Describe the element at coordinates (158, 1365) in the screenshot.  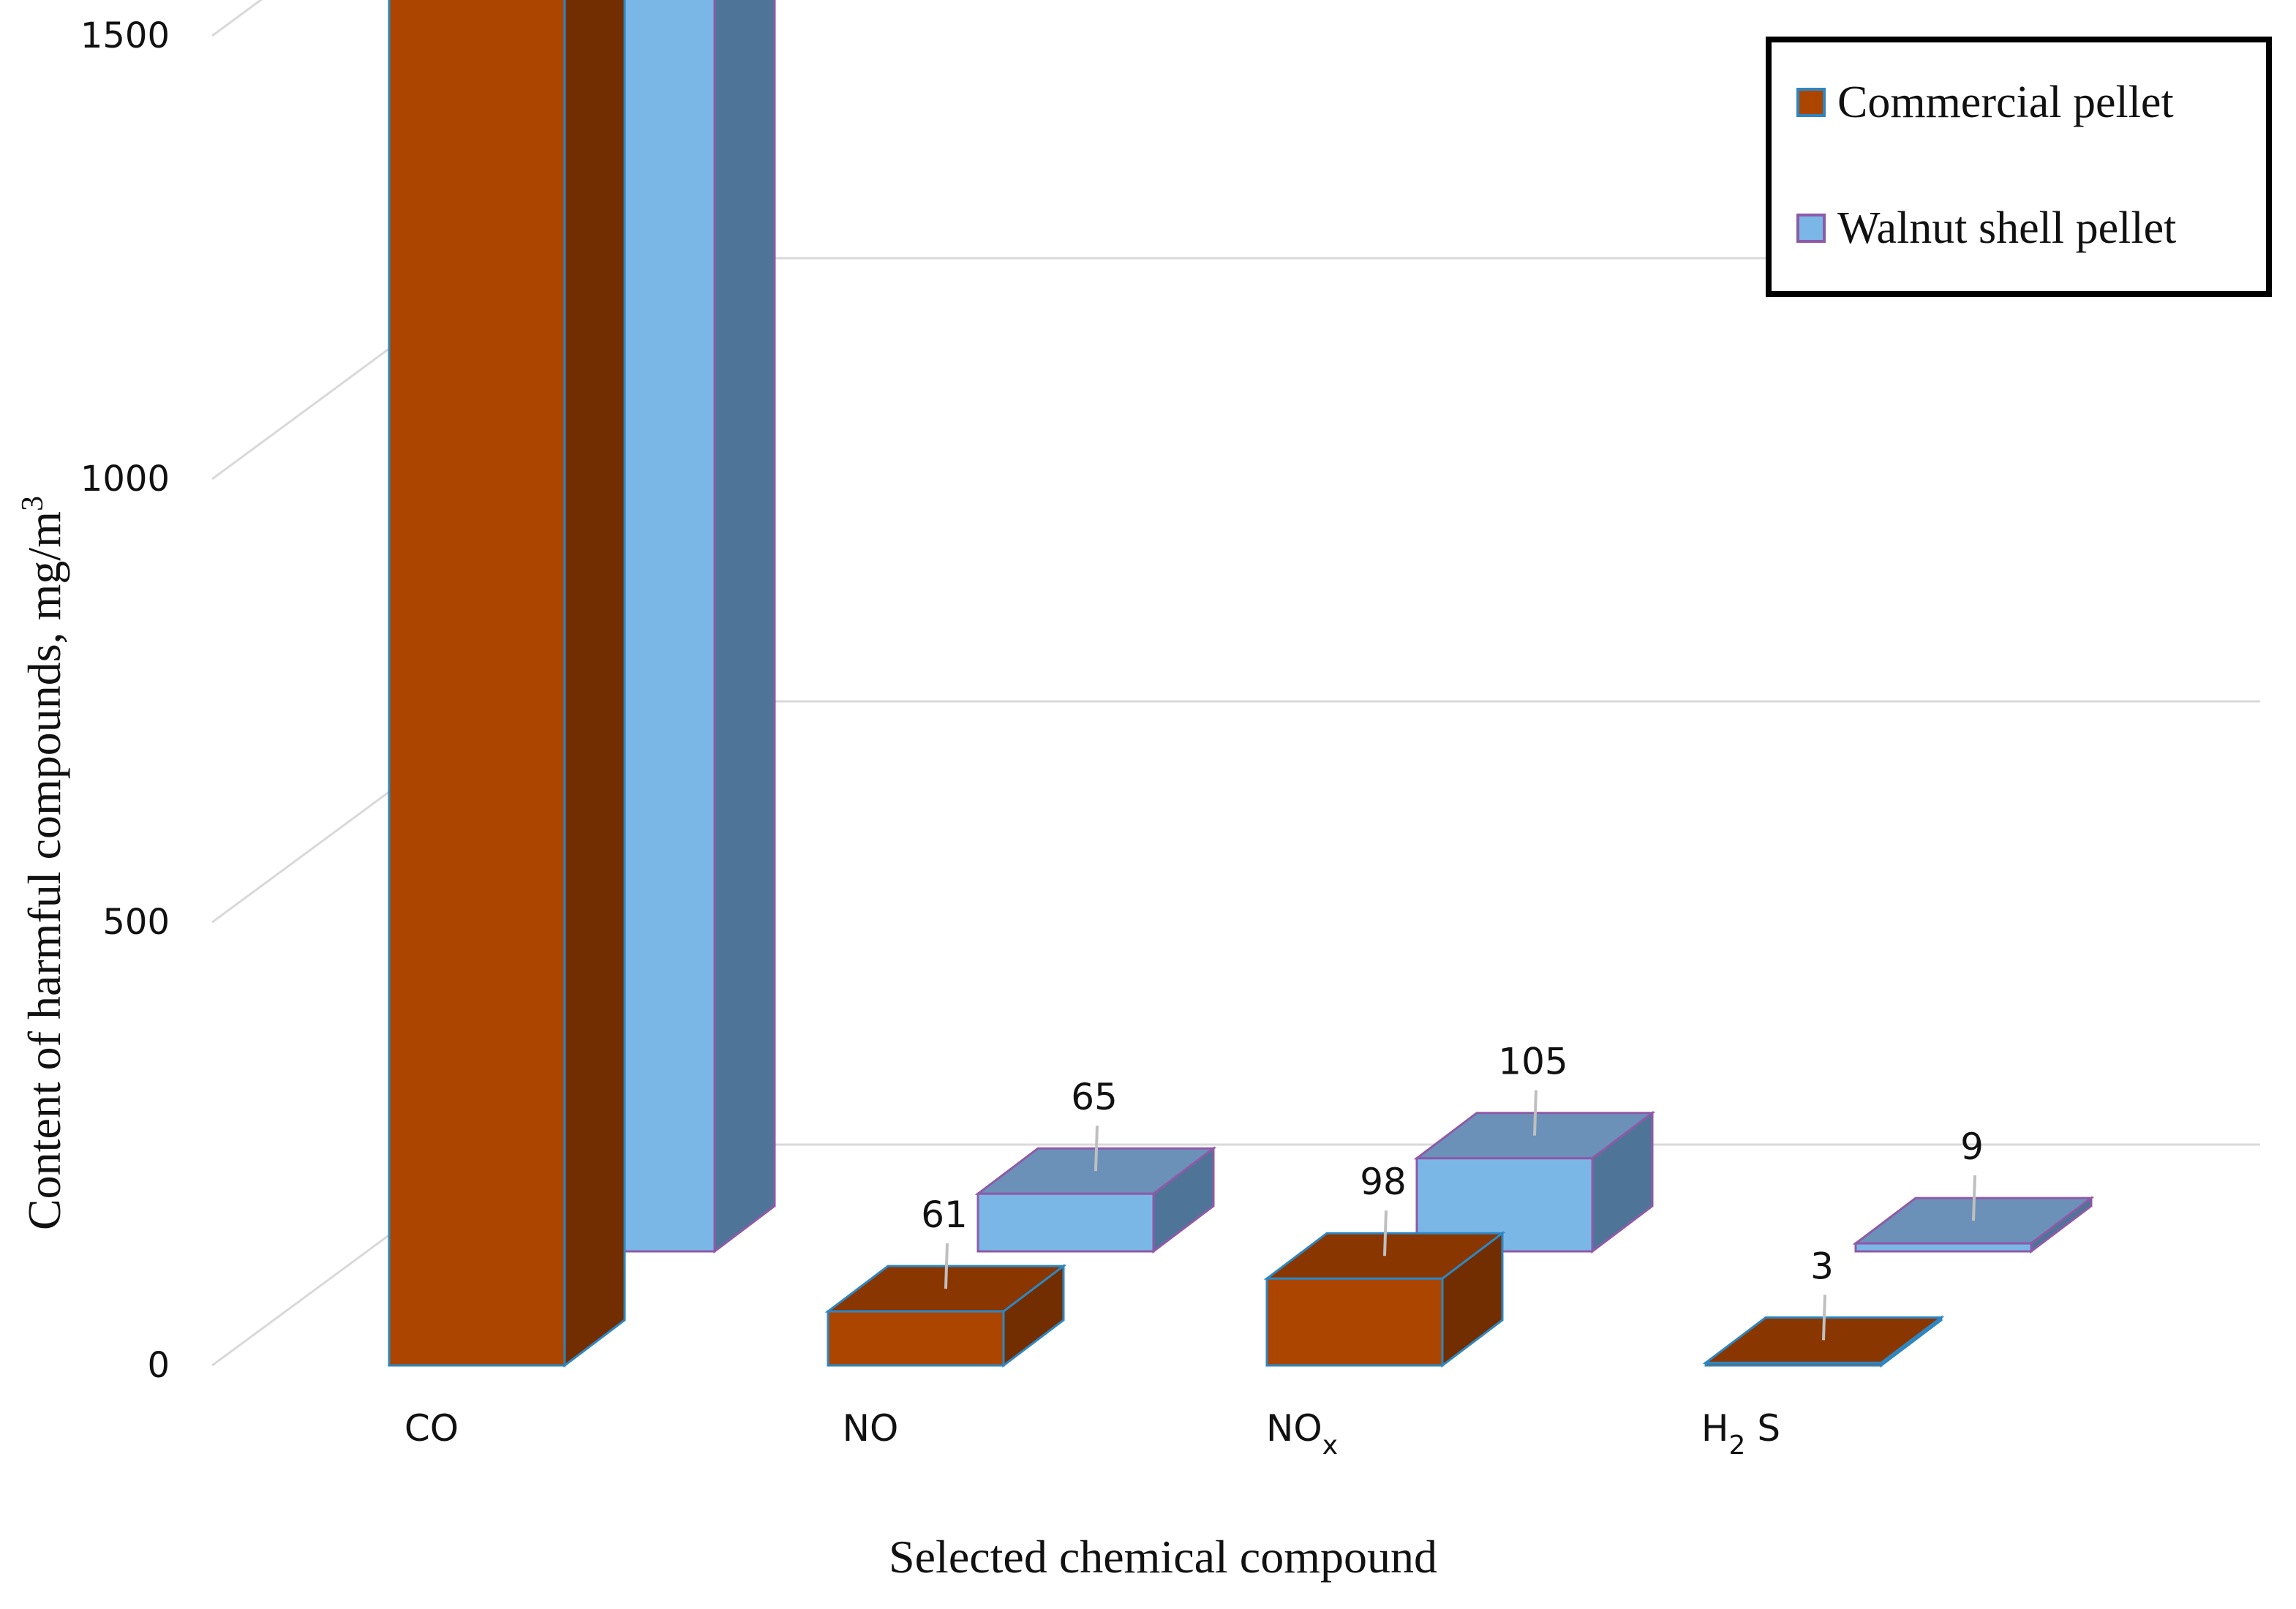
I see `y-tick-label: 0` at that location.